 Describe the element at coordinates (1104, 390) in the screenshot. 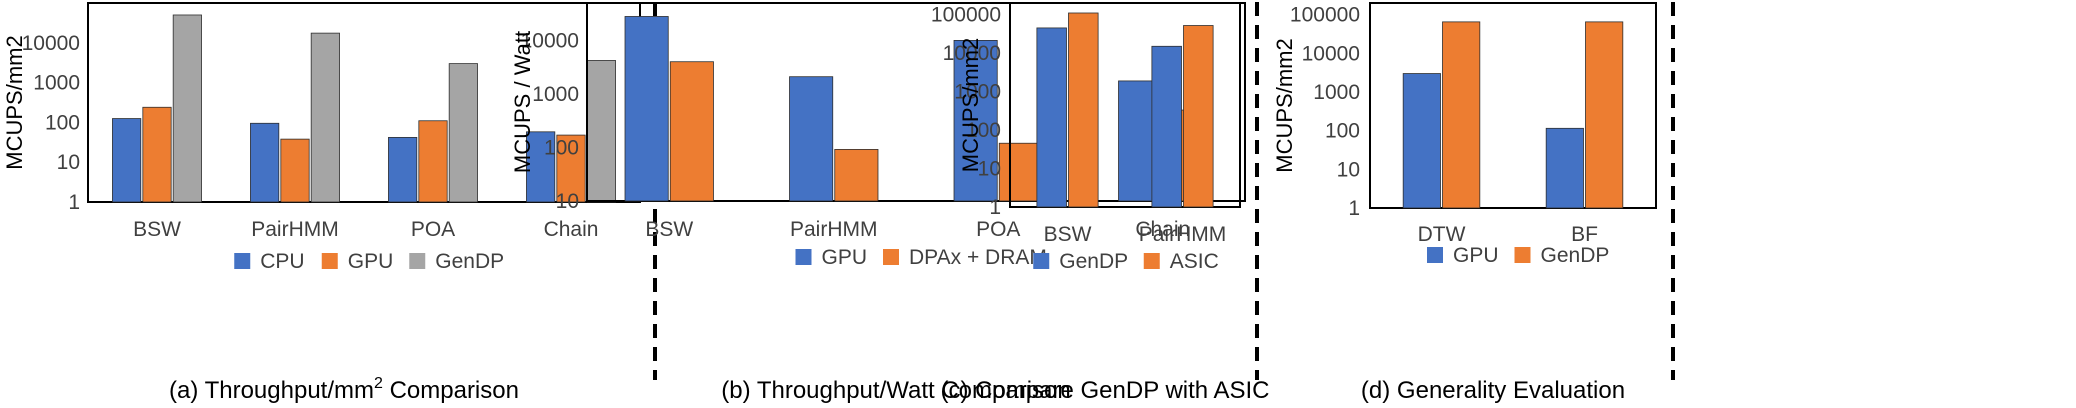

I see `panel-caption: (c) Compare GenDP with ASIC` at that location.